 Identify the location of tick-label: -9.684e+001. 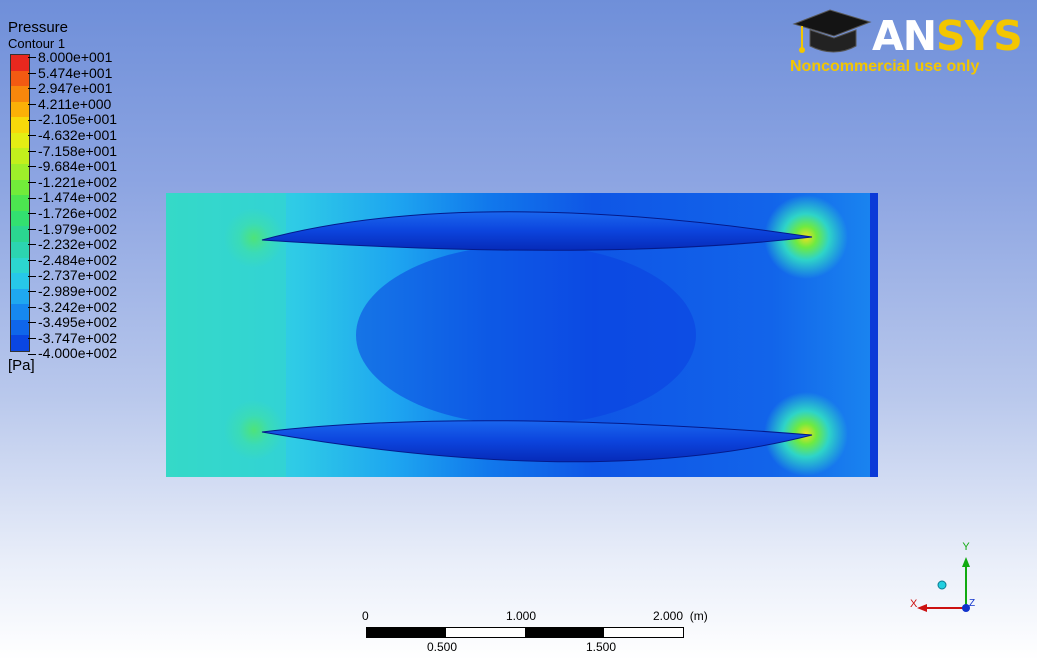
(78, 166).